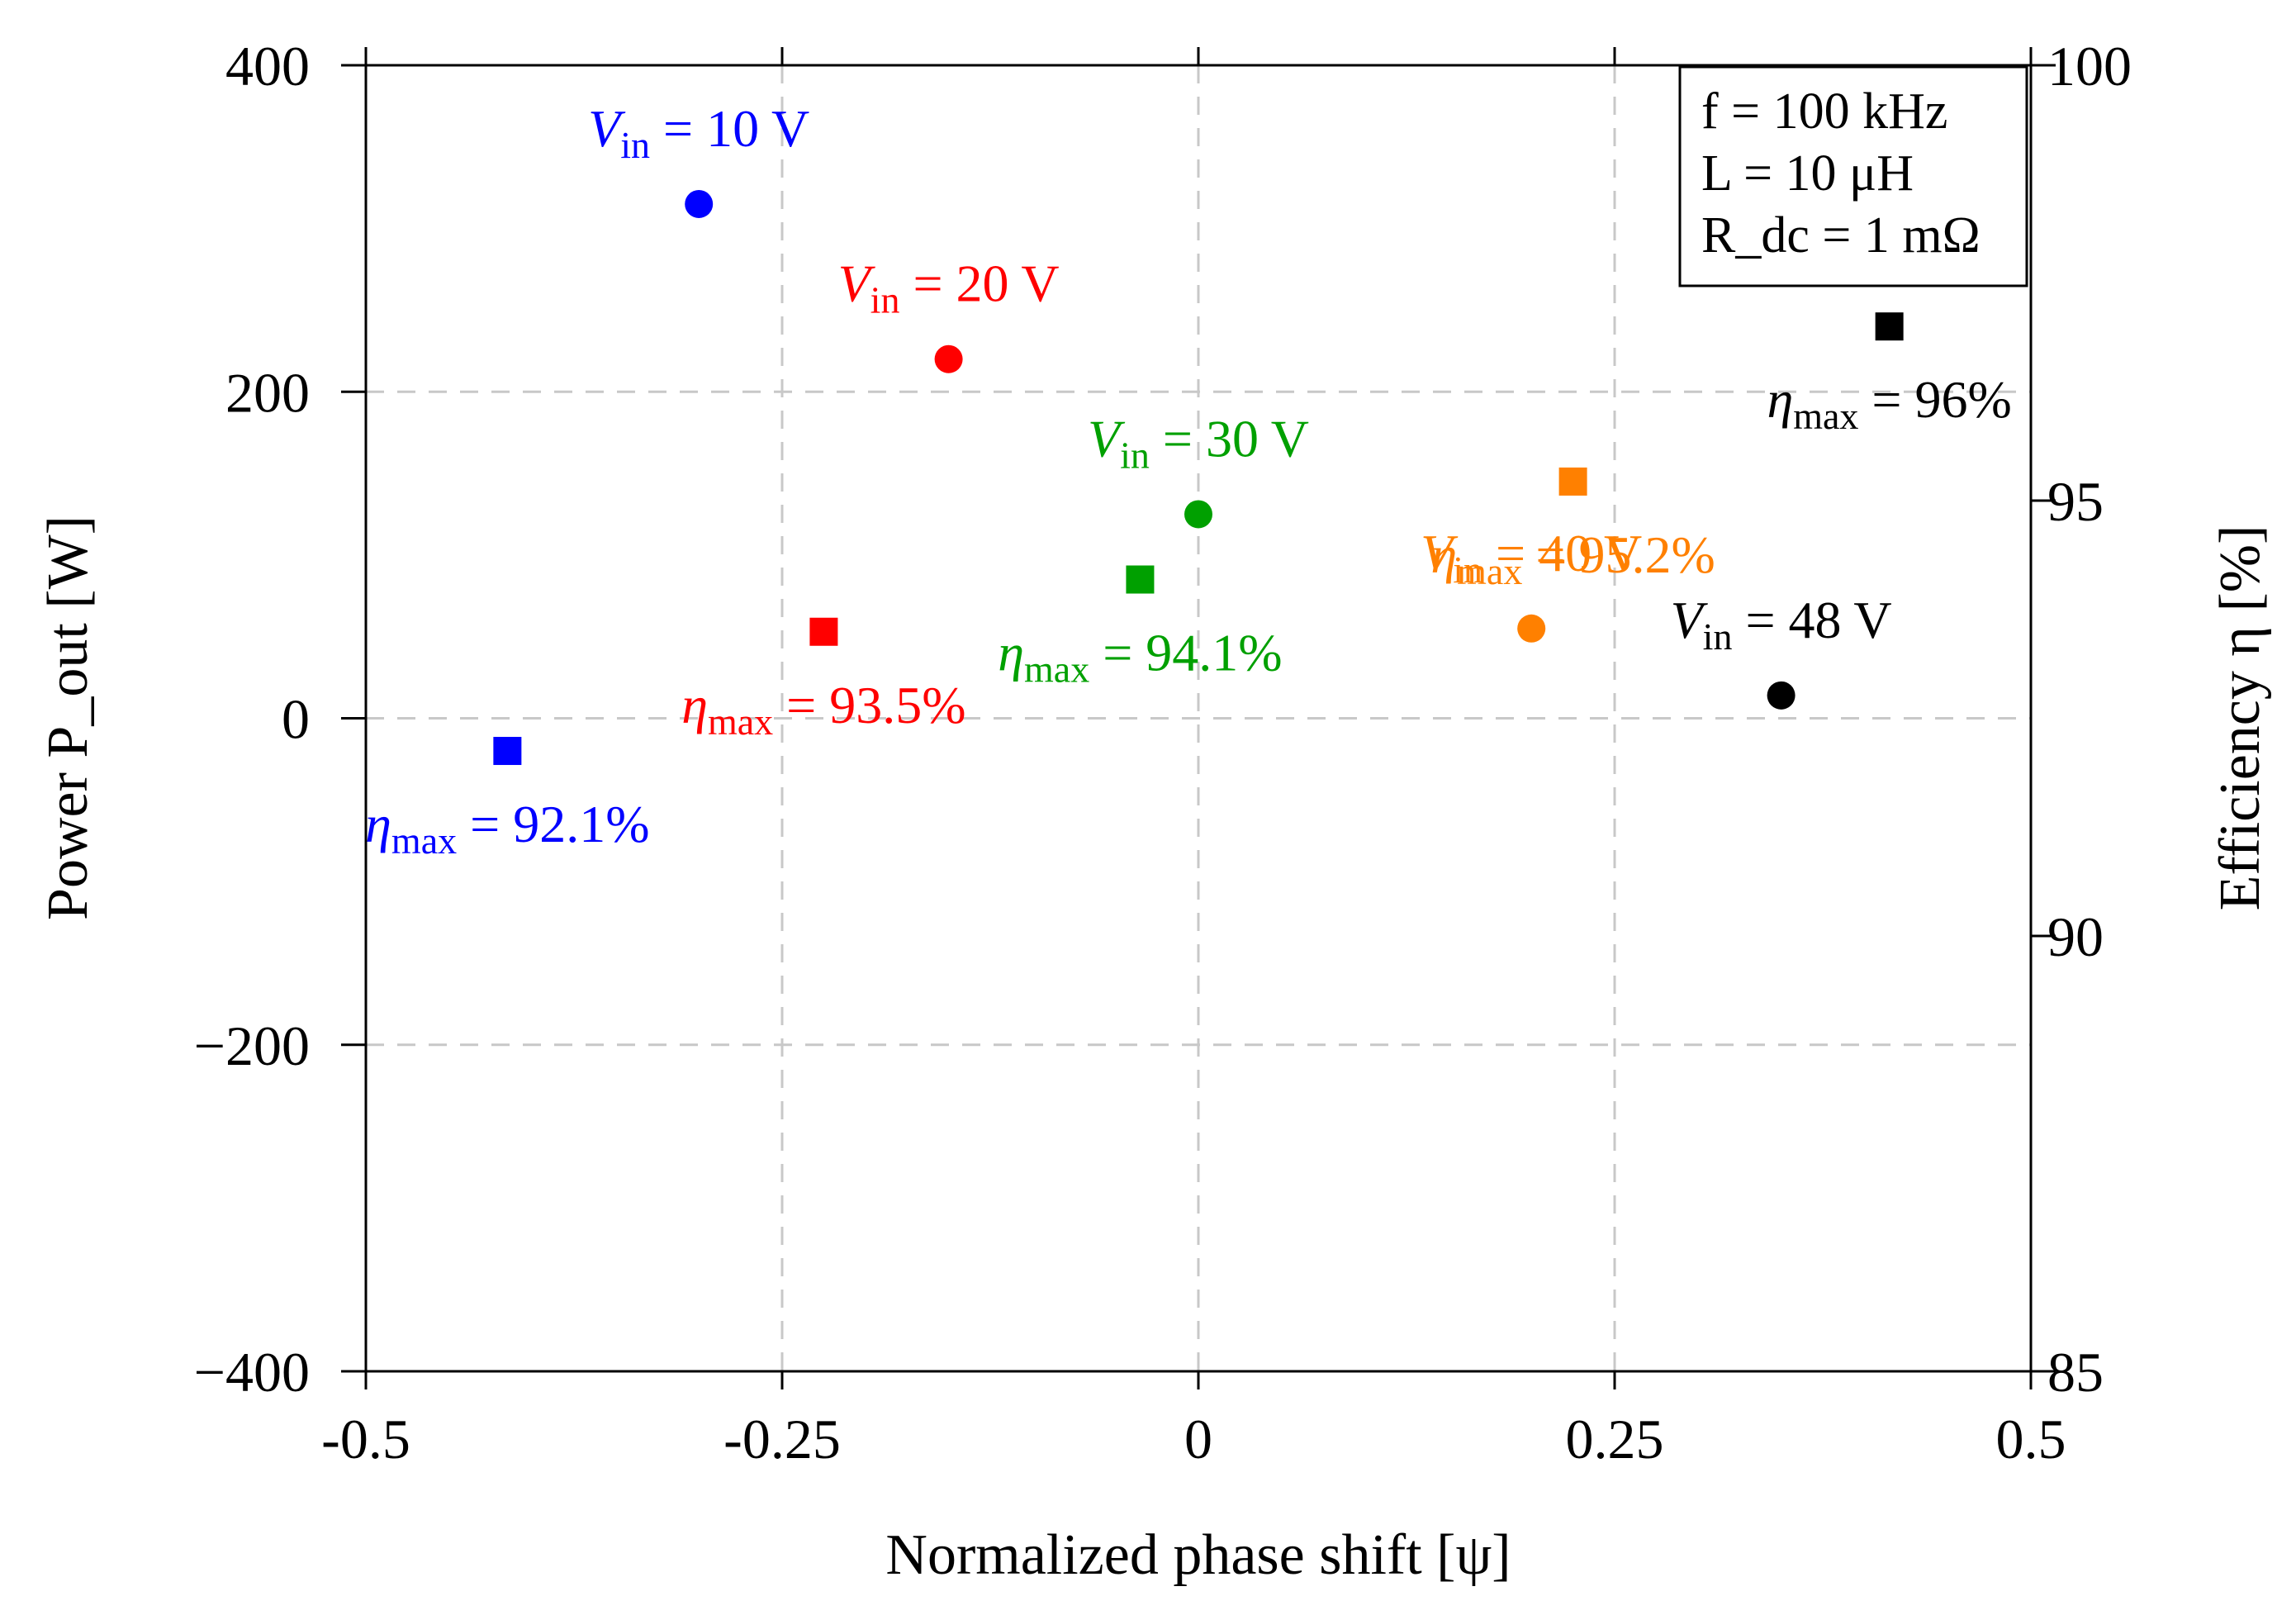 The width and height of the screenshot is (2296, 1615). Describe the element at coordinates (296, 719) in the screenshot. I see `y-left-tick-label: 0` at that location.